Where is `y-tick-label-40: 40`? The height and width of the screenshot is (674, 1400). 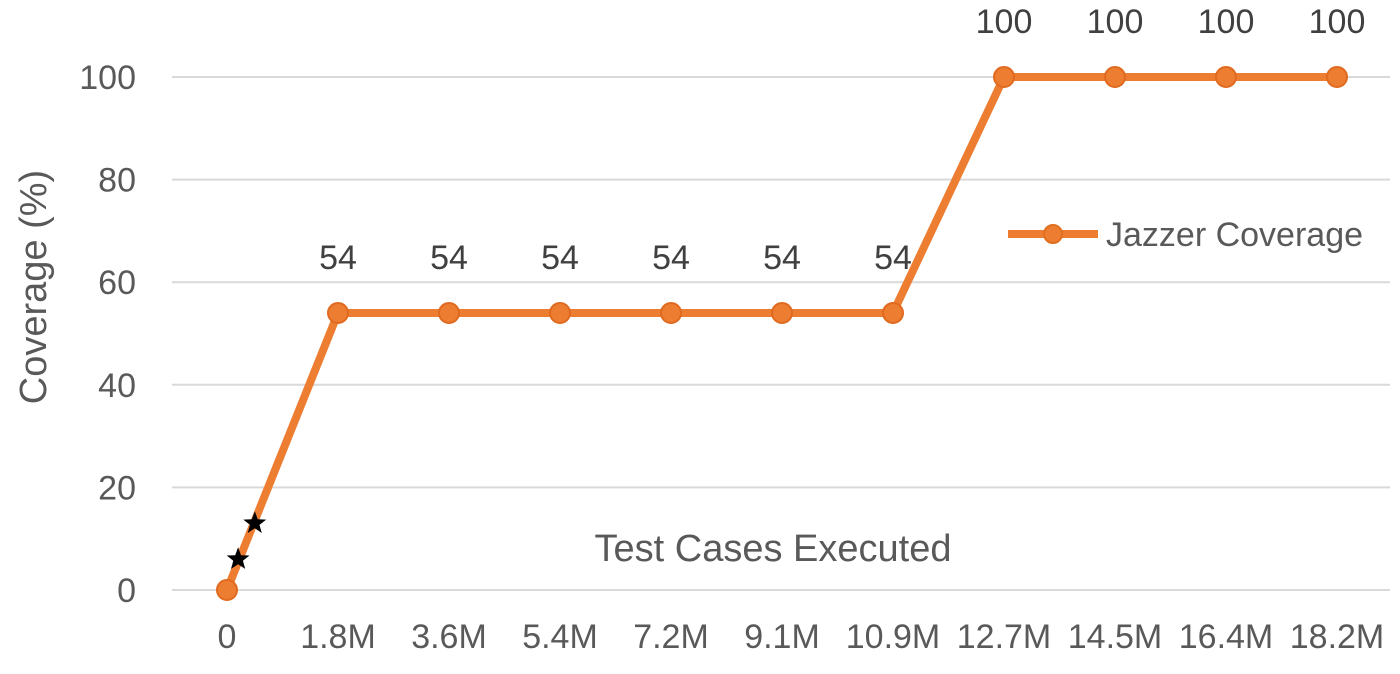
y-tick-label-40: 40 is located at coordinates (117, 386).